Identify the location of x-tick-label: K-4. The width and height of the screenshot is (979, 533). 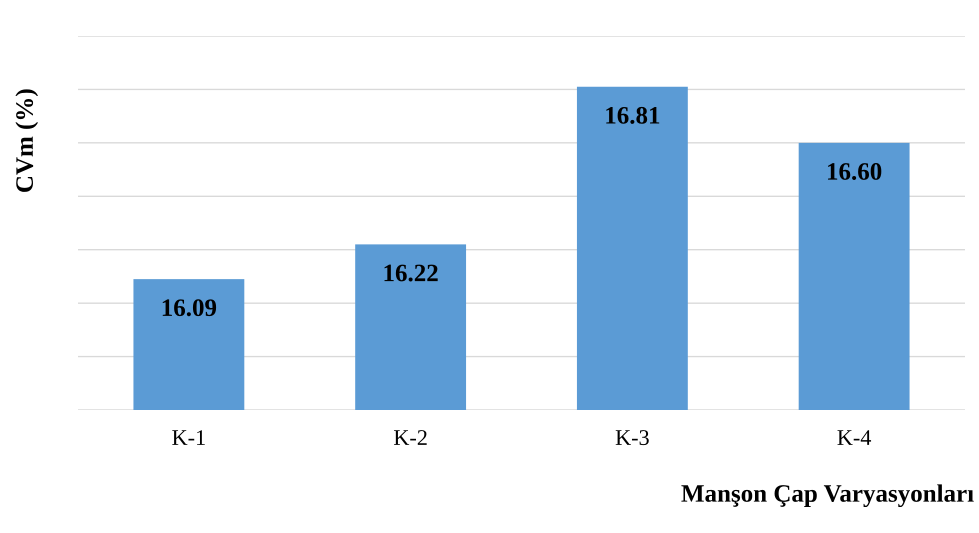
(854, 437).